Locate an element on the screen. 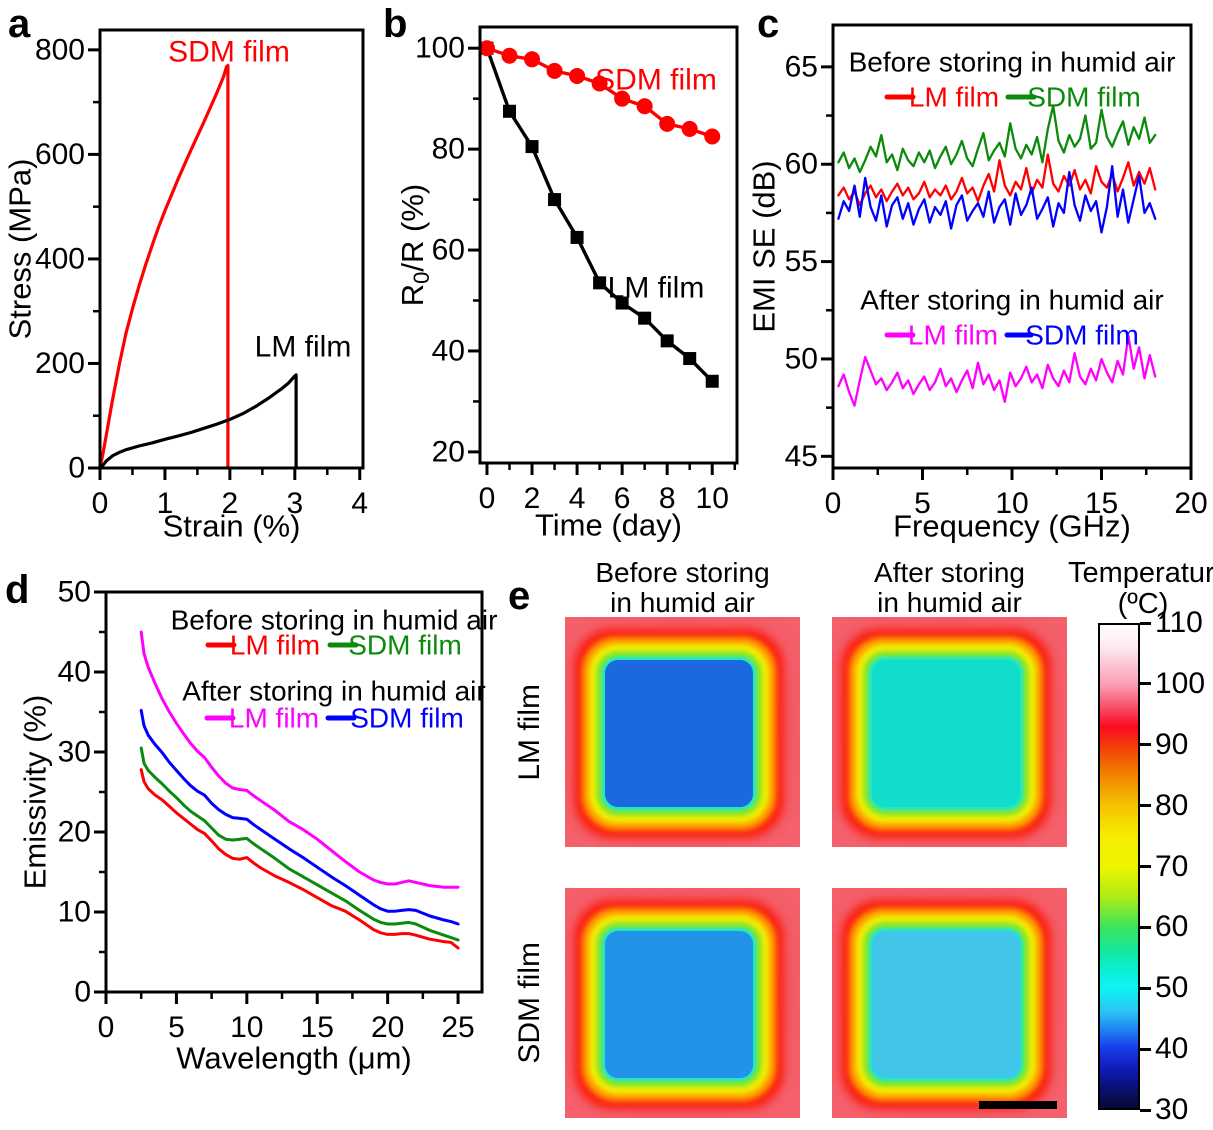 This screenshot has height=1130, width=1213. x-tick-label: 15 is located at coordinates (317, 1027).